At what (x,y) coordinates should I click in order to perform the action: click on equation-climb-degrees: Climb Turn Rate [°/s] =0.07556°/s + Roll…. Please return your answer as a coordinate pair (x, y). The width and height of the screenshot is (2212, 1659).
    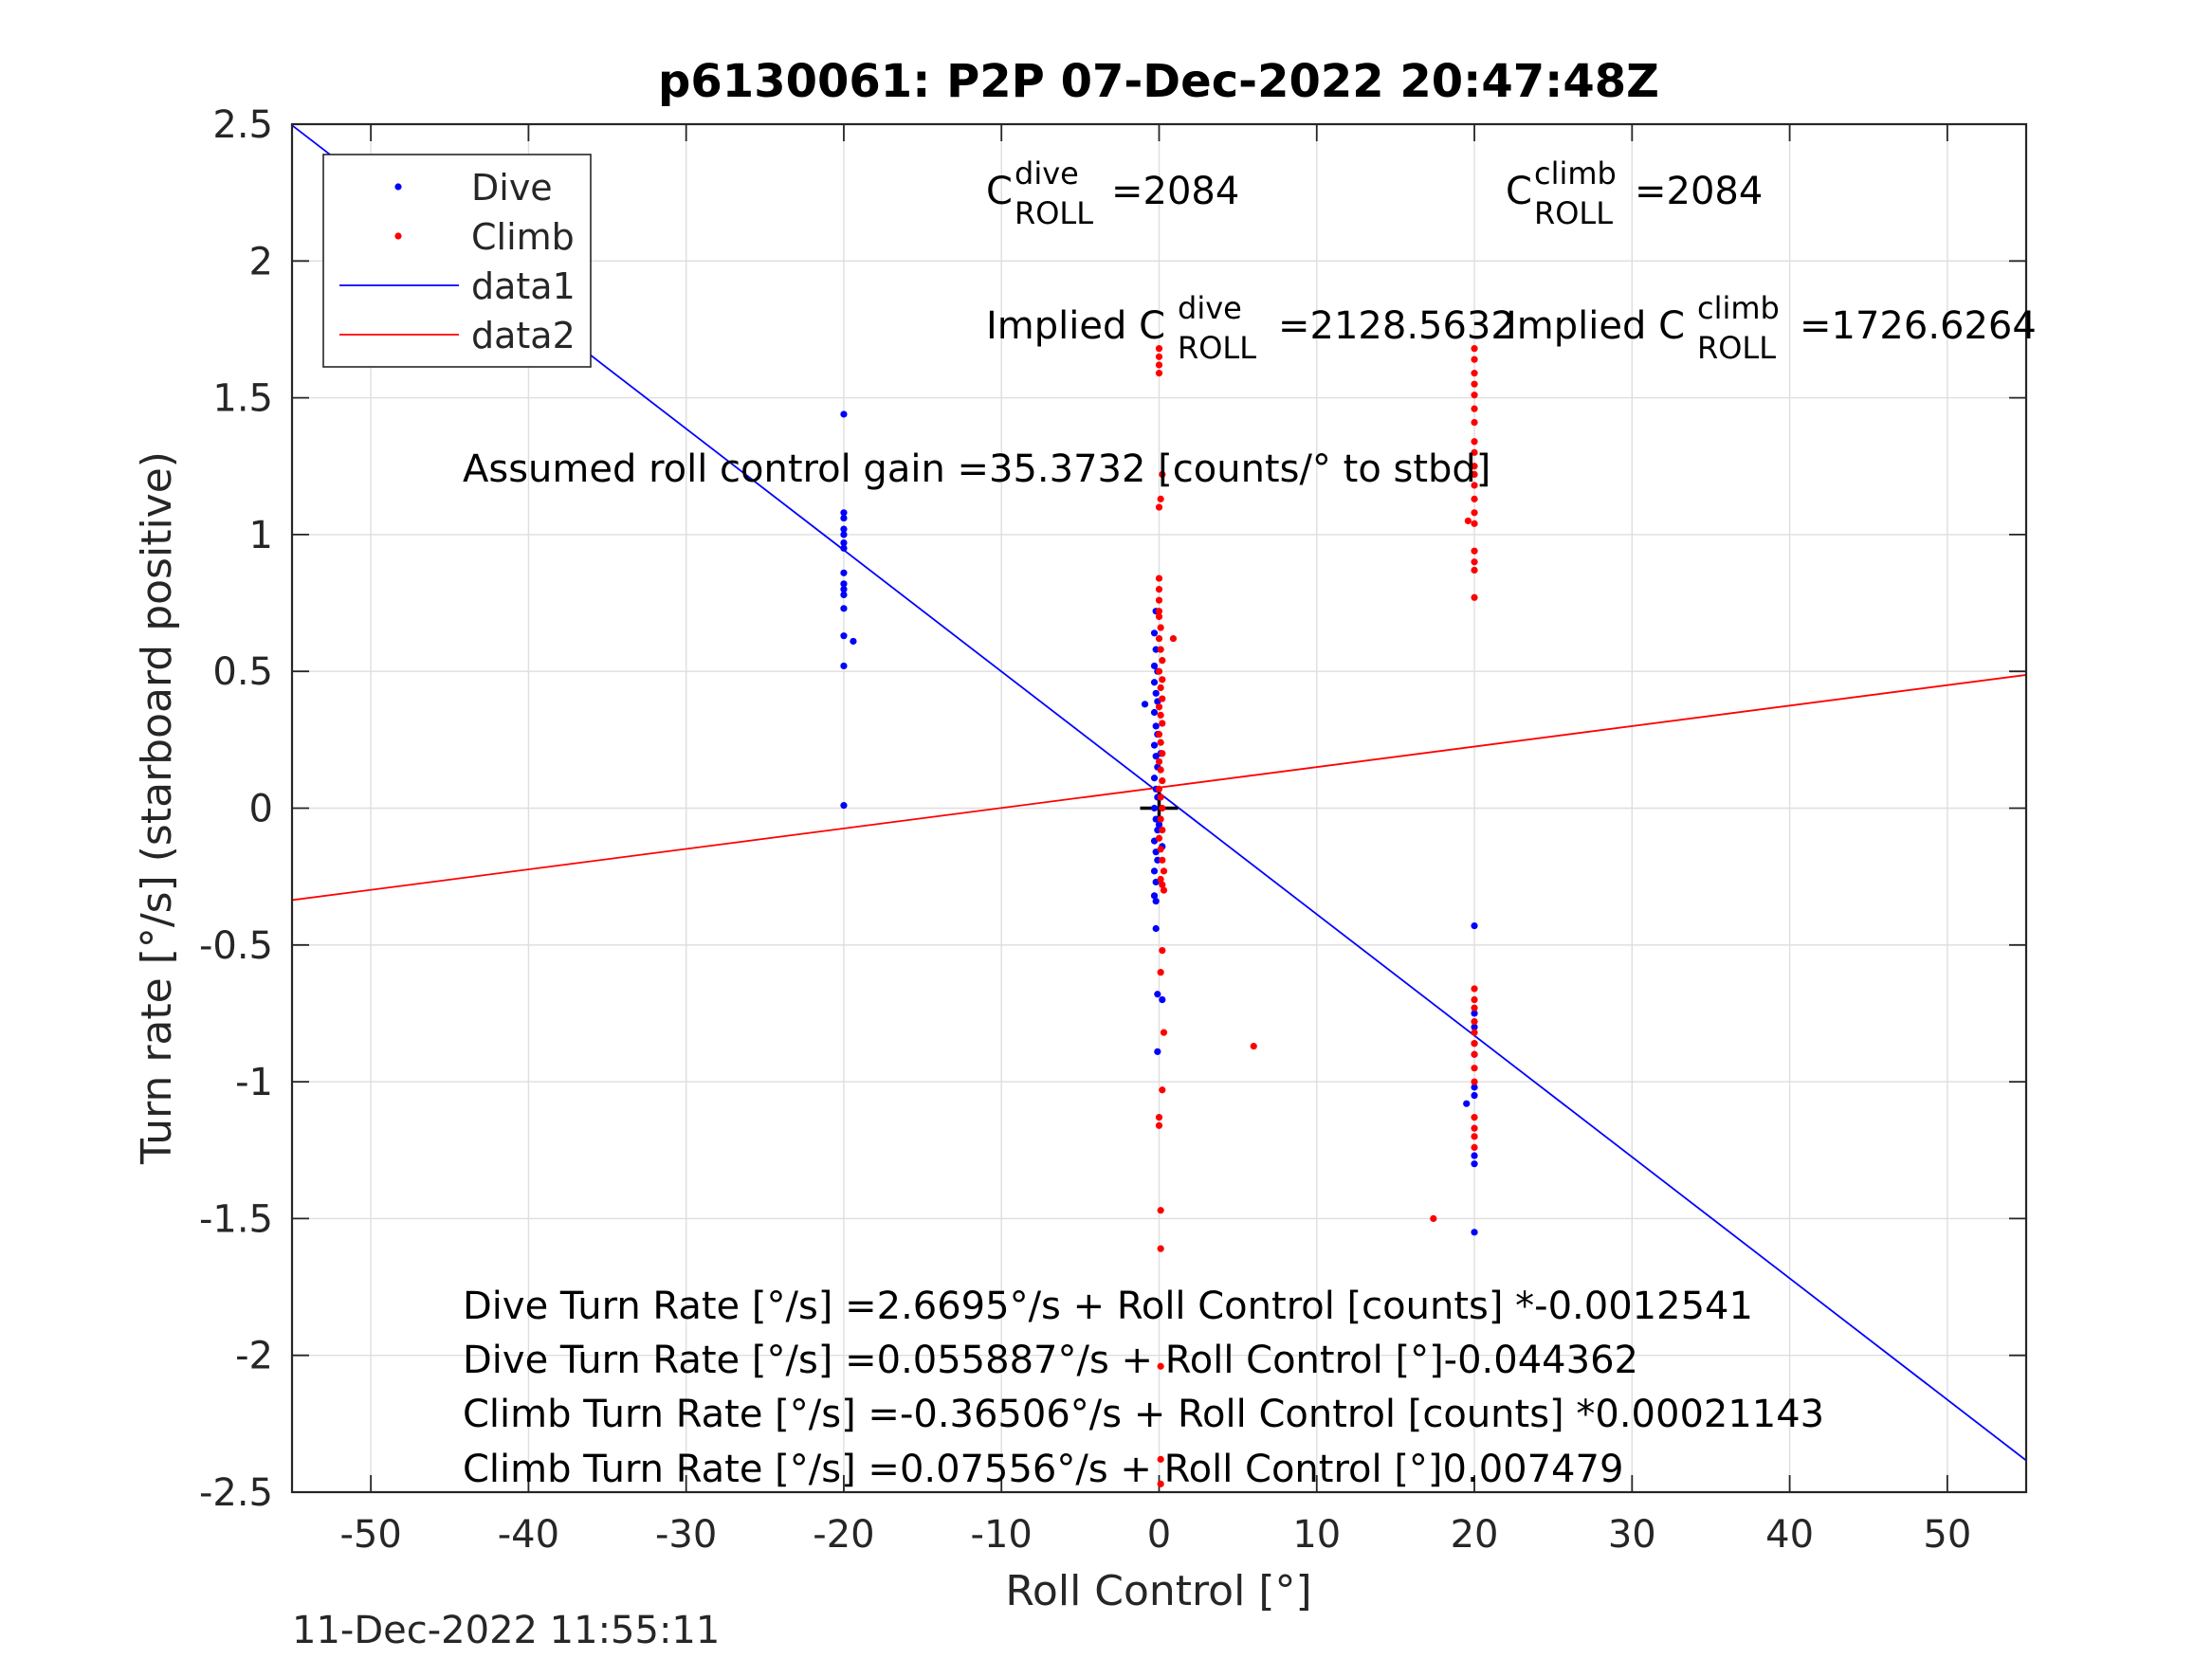
    Looking at the image, I should click on (1043, 1469).